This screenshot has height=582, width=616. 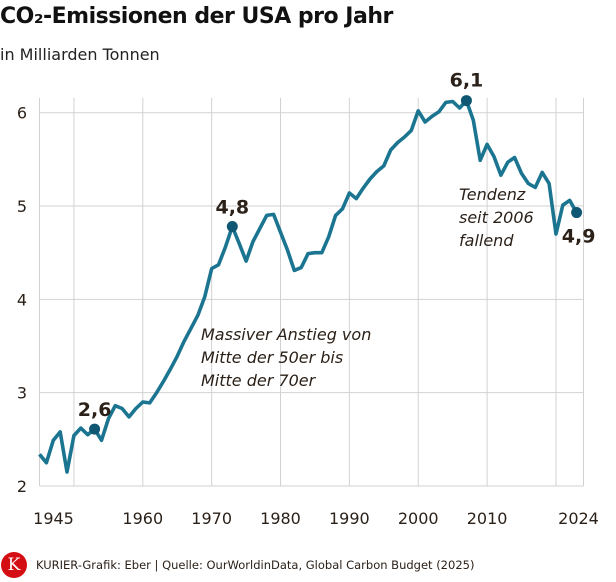 I want to click on value-label: 2,6, so click(x=95, y=410).